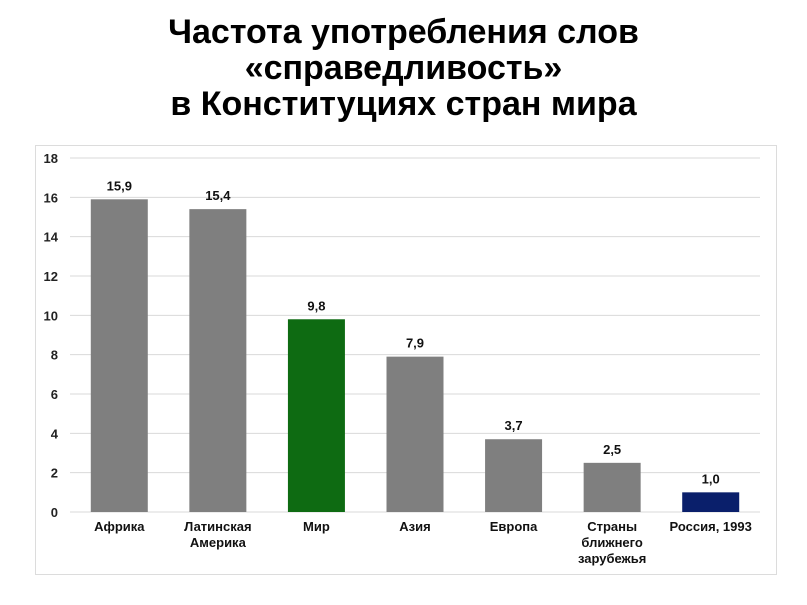 This screenshot has width=807, height=605. What do you see at coordinates (403, 32) in the screenshot?
I see `title-line-1: Частота употребления слов` at bounding box center [403, 32].